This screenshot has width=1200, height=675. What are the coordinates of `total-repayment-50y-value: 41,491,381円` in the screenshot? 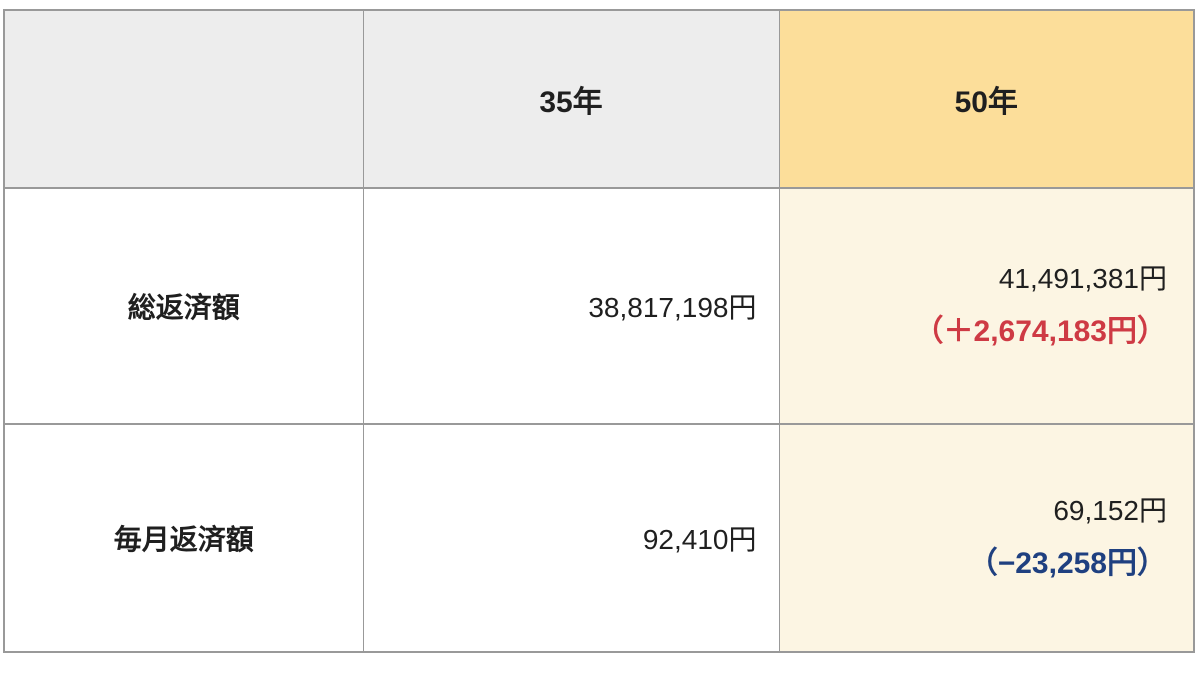 It's located at (1082, 279).